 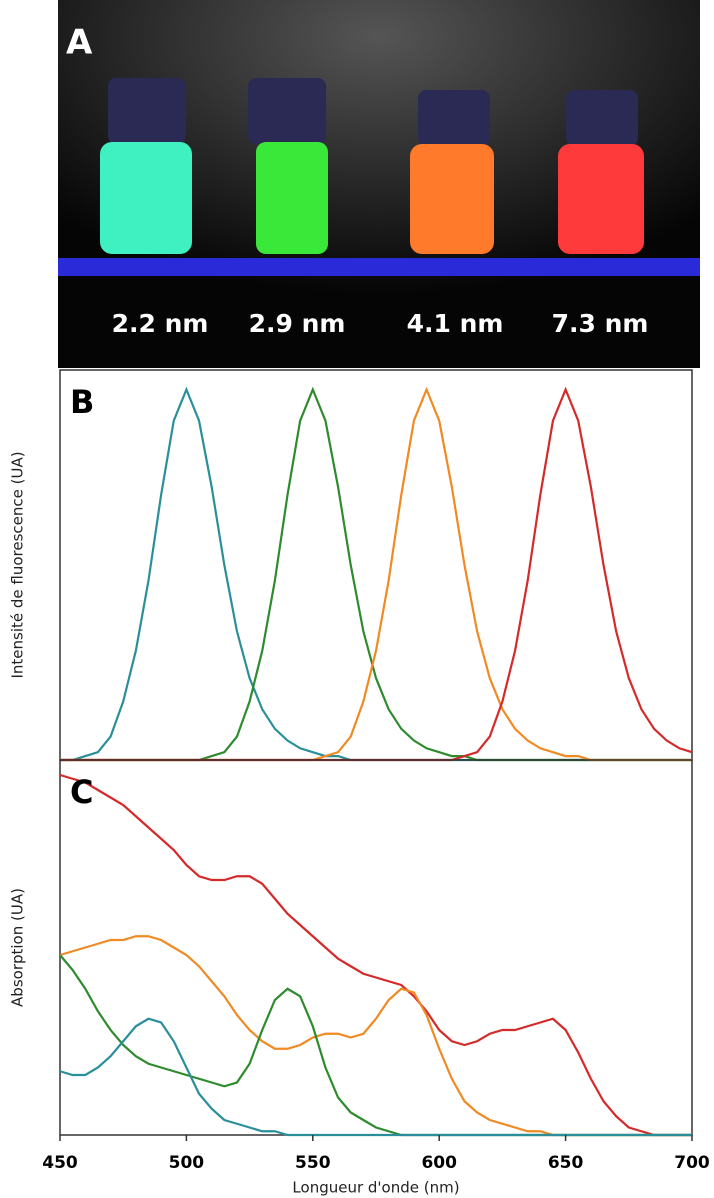 What do you see at coordinates (60, 1163) in the screenshot?
I see `x-tick-label: 450` at bounding box center [60, 1163].